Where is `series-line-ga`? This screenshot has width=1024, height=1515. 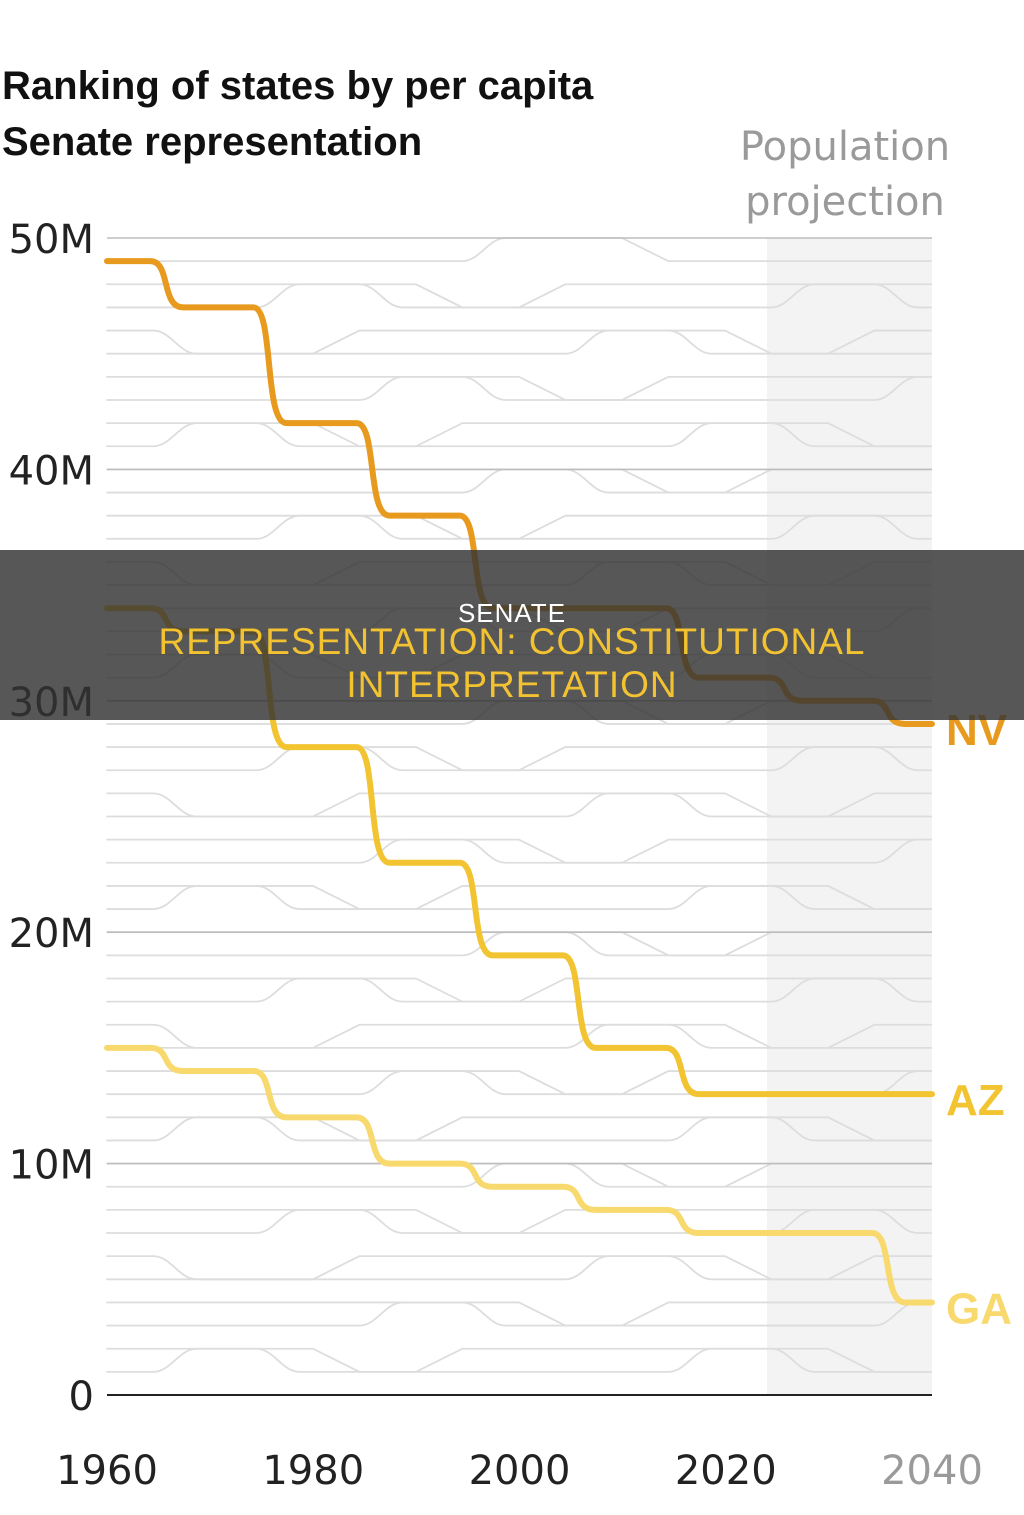 series-line-ga is located at coordinates (519, 1175).